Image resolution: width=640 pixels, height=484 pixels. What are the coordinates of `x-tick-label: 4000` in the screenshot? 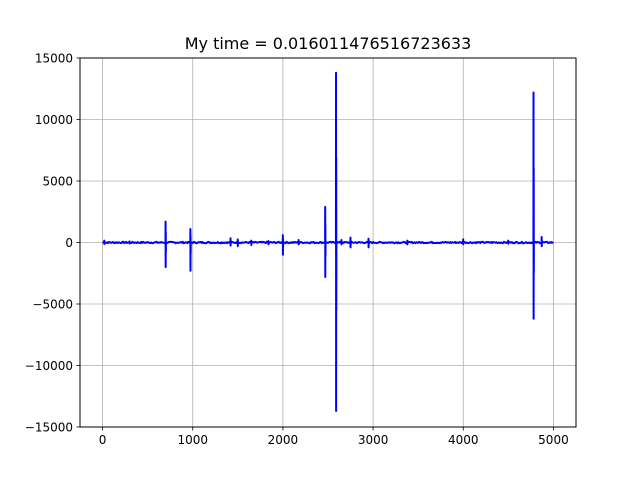 It's located at (463, 440).